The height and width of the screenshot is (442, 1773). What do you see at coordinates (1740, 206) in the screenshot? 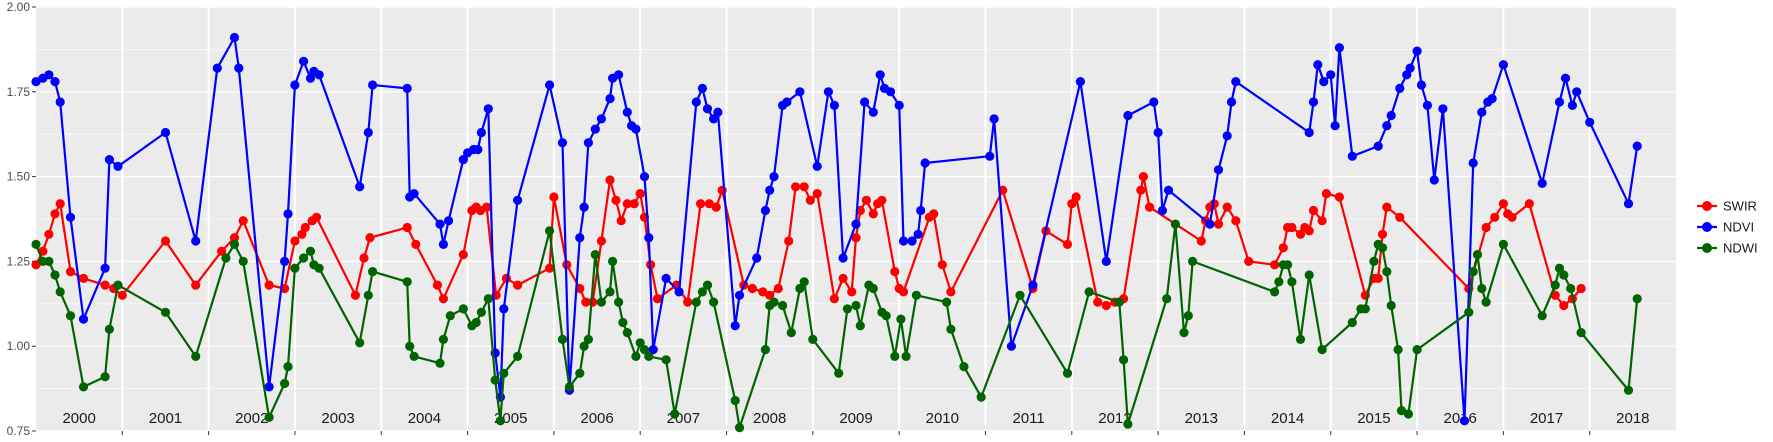
I see `legend-label: SWIR` at bounding box center [1740, 206].